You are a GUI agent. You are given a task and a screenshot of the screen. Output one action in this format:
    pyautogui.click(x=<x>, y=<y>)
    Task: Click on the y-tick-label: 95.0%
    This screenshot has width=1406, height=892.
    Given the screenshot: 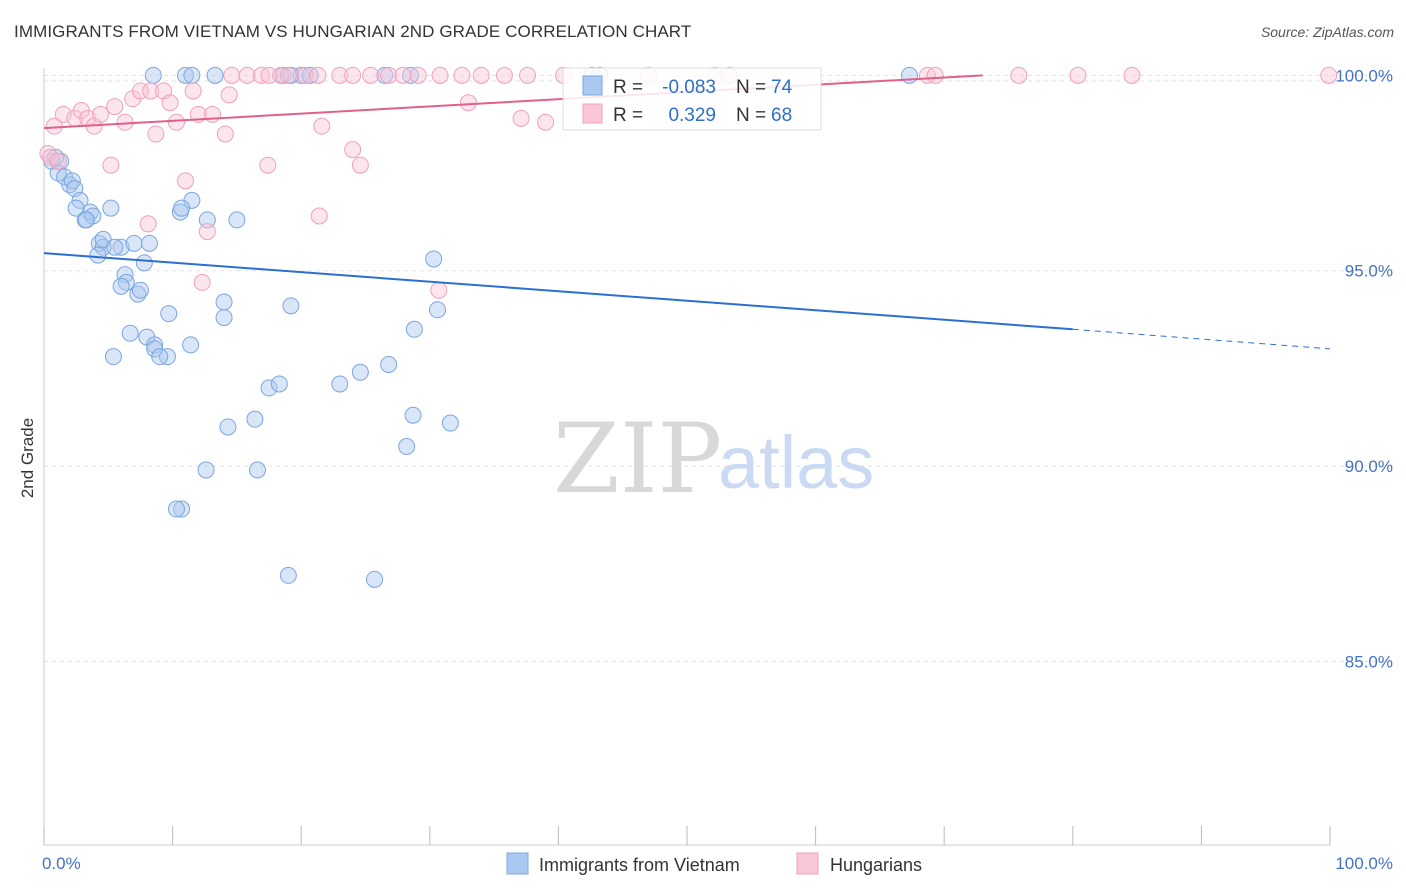 What is the action you would take?
    pyautogui.click(x=1369, y=271)
    